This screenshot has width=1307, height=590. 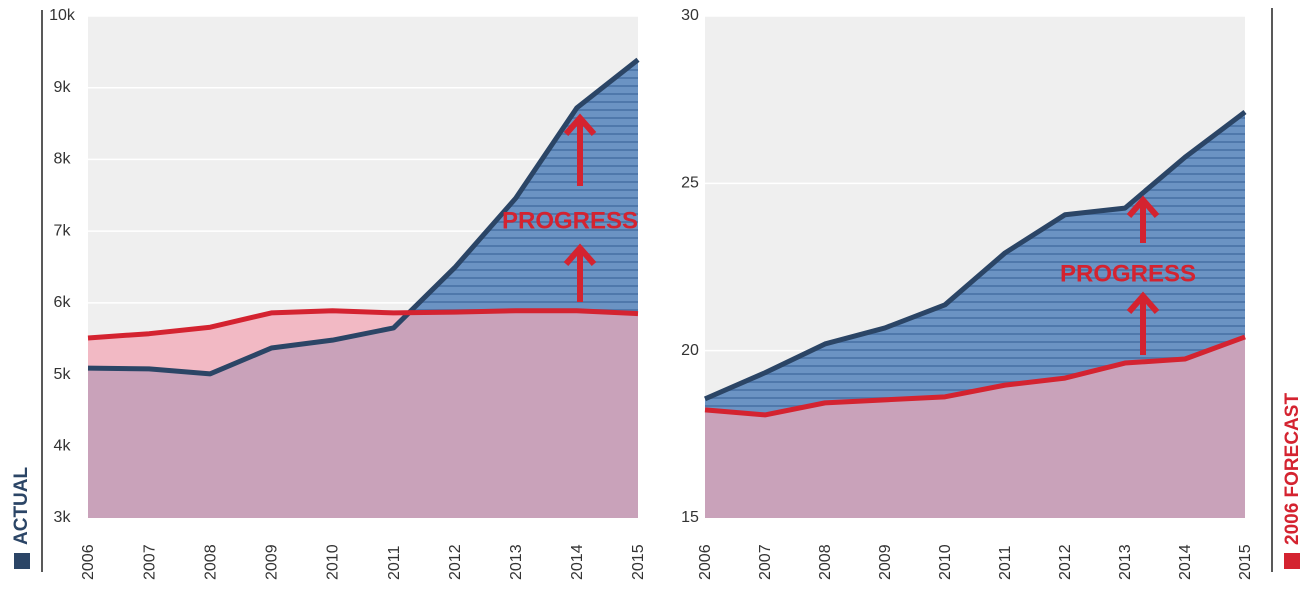 What do you see at coordinates (690, 517) in the screenshot?
I see `y-tick-label: 15` at bounding box center [690, 517].